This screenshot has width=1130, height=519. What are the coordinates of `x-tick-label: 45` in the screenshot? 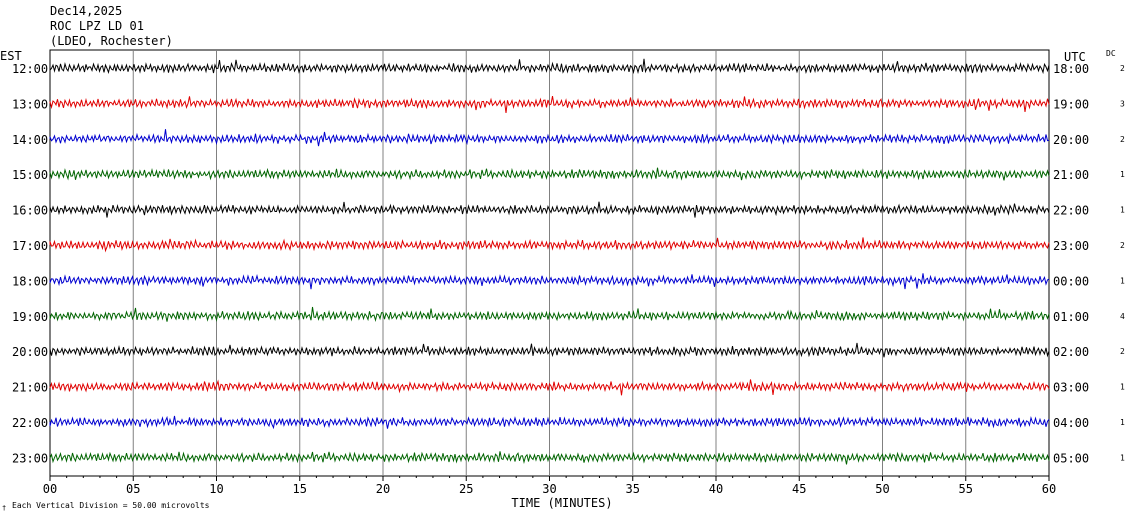 It's located at (799, 489).